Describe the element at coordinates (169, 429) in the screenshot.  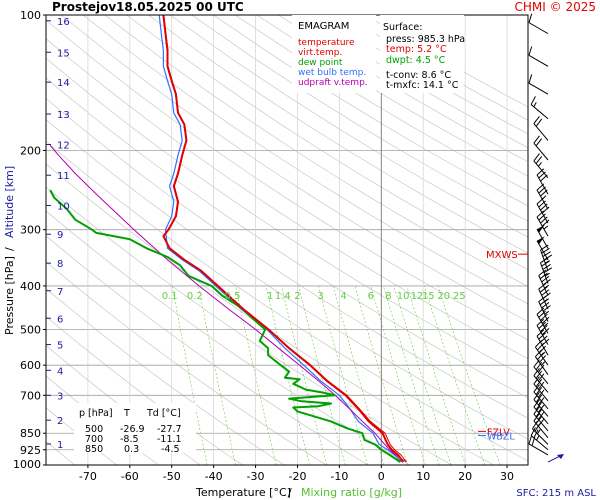
I see `levels-row-td: -27.7` at that location.